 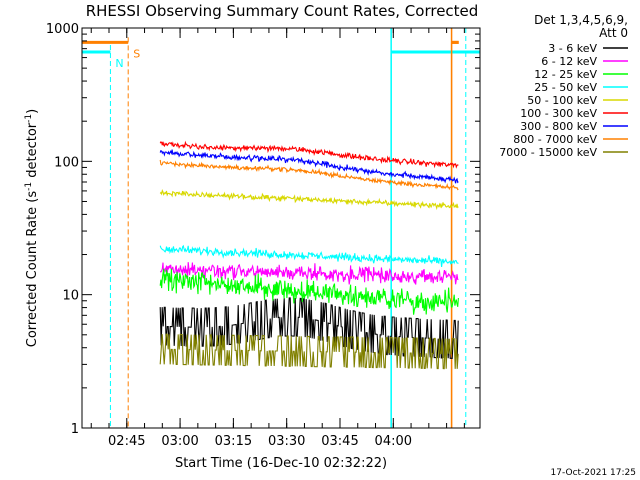 I want to click on legend-header-detectors: Det 1,3,4,5,6,9,, so click(x=581, y=20).